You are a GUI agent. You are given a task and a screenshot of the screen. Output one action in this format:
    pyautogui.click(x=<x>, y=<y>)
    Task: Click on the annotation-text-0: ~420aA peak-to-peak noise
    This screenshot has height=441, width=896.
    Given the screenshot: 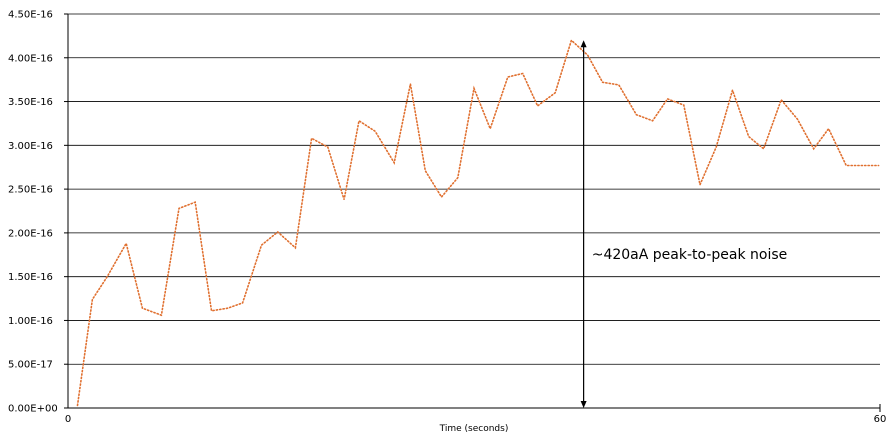 What is the action you would take?
    pyautogui.click(x=690, y=255)
    